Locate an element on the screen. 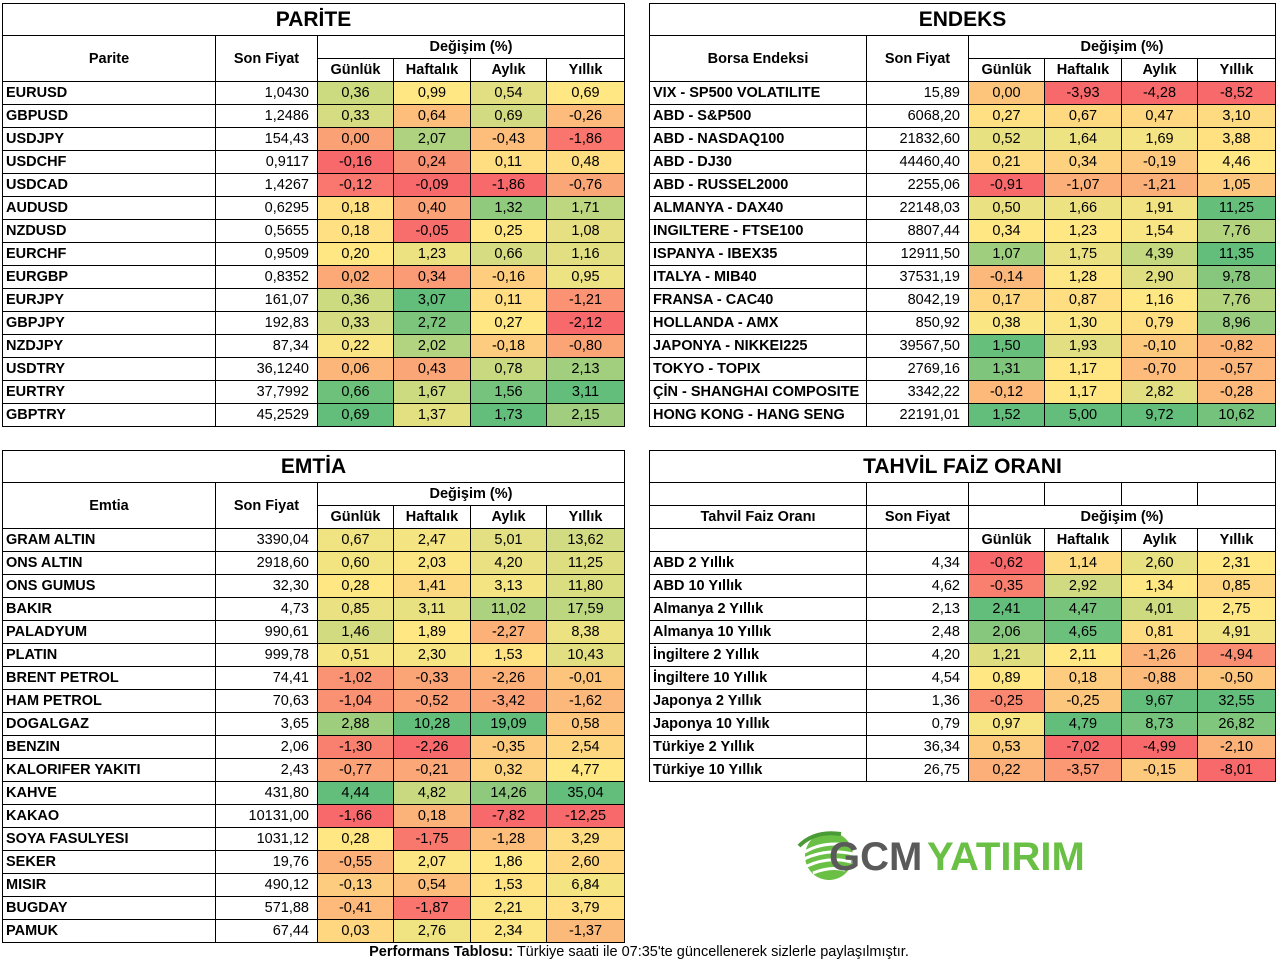 The height and width of the screenshot is (966, 1278). parite-row-name: EURJPY is located at coordinates (109, 300).